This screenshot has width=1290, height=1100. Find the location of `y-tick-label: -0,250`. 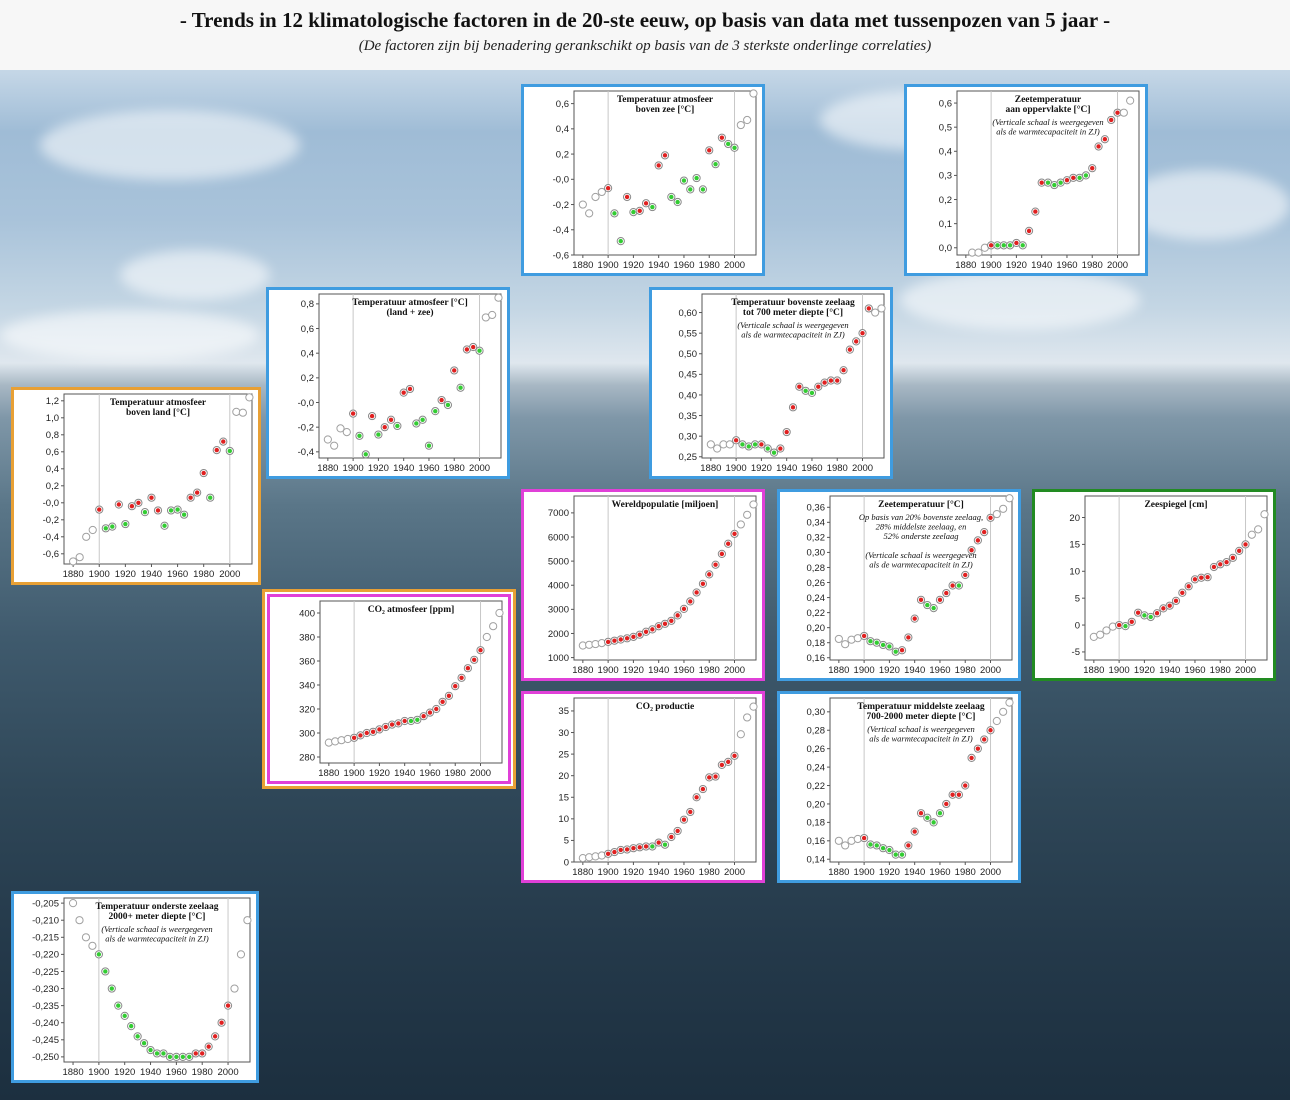

y-tick-label: -0,250 is located at coordinates (45, 1057).